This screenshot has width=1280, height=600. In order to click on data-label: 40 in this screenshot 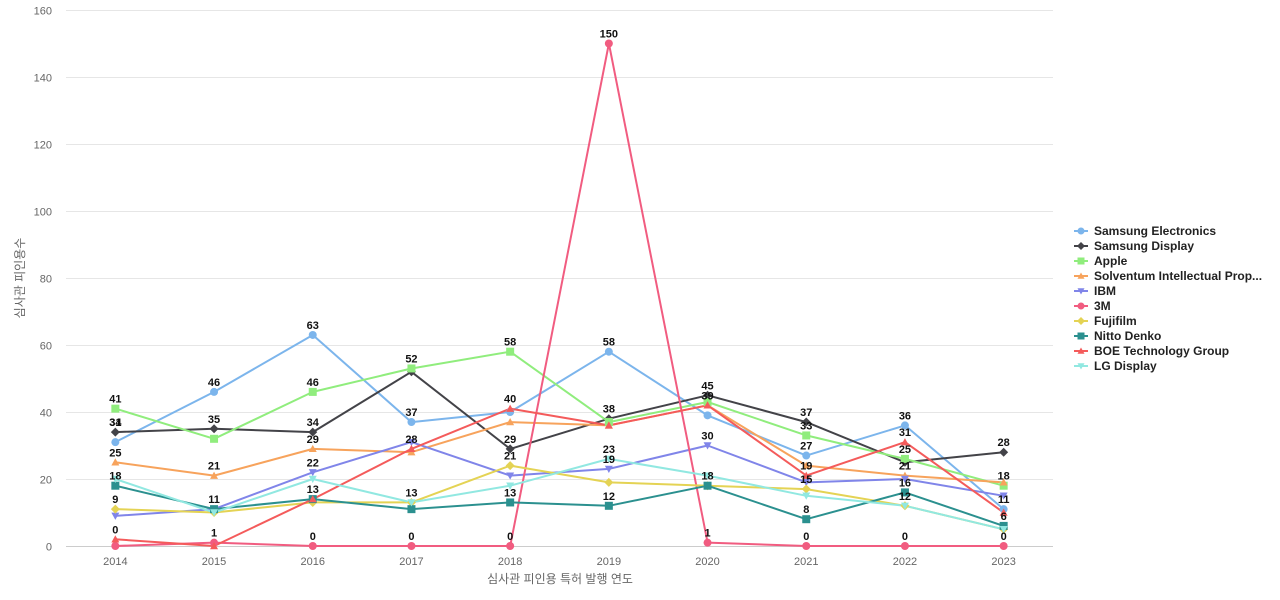, I will do `click(510, 400)`.